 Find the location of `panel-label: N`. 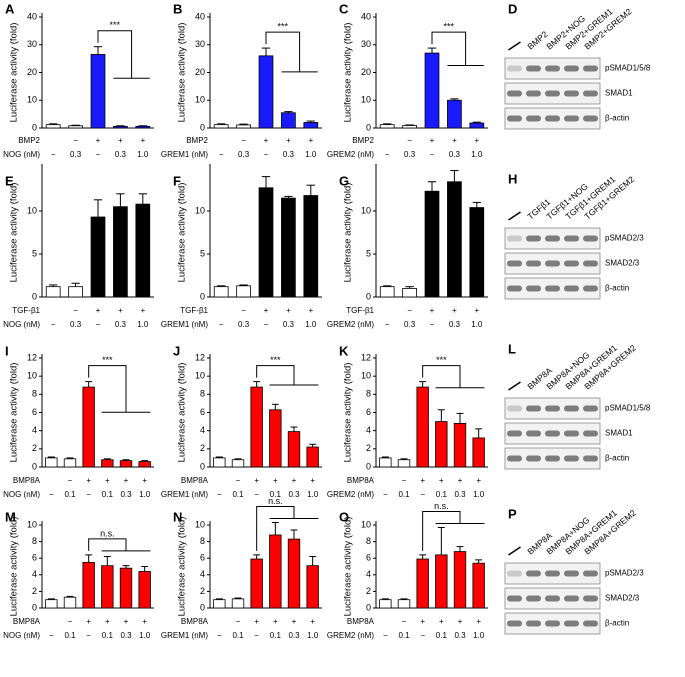

panel-label: N is located at coordinates (177, 516).